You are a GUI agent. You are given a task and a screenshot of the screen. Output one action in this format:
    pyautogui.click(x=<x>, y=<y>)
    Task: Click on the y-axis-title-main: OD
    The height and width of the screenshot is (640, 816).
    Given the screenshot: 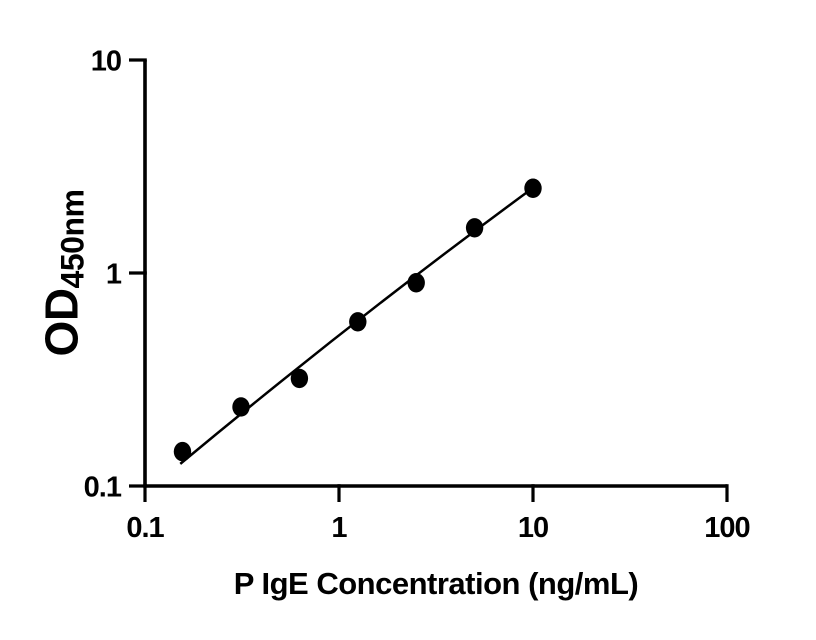 What is the action you would take?
    pyautogui.click(x=61, y=322)
    